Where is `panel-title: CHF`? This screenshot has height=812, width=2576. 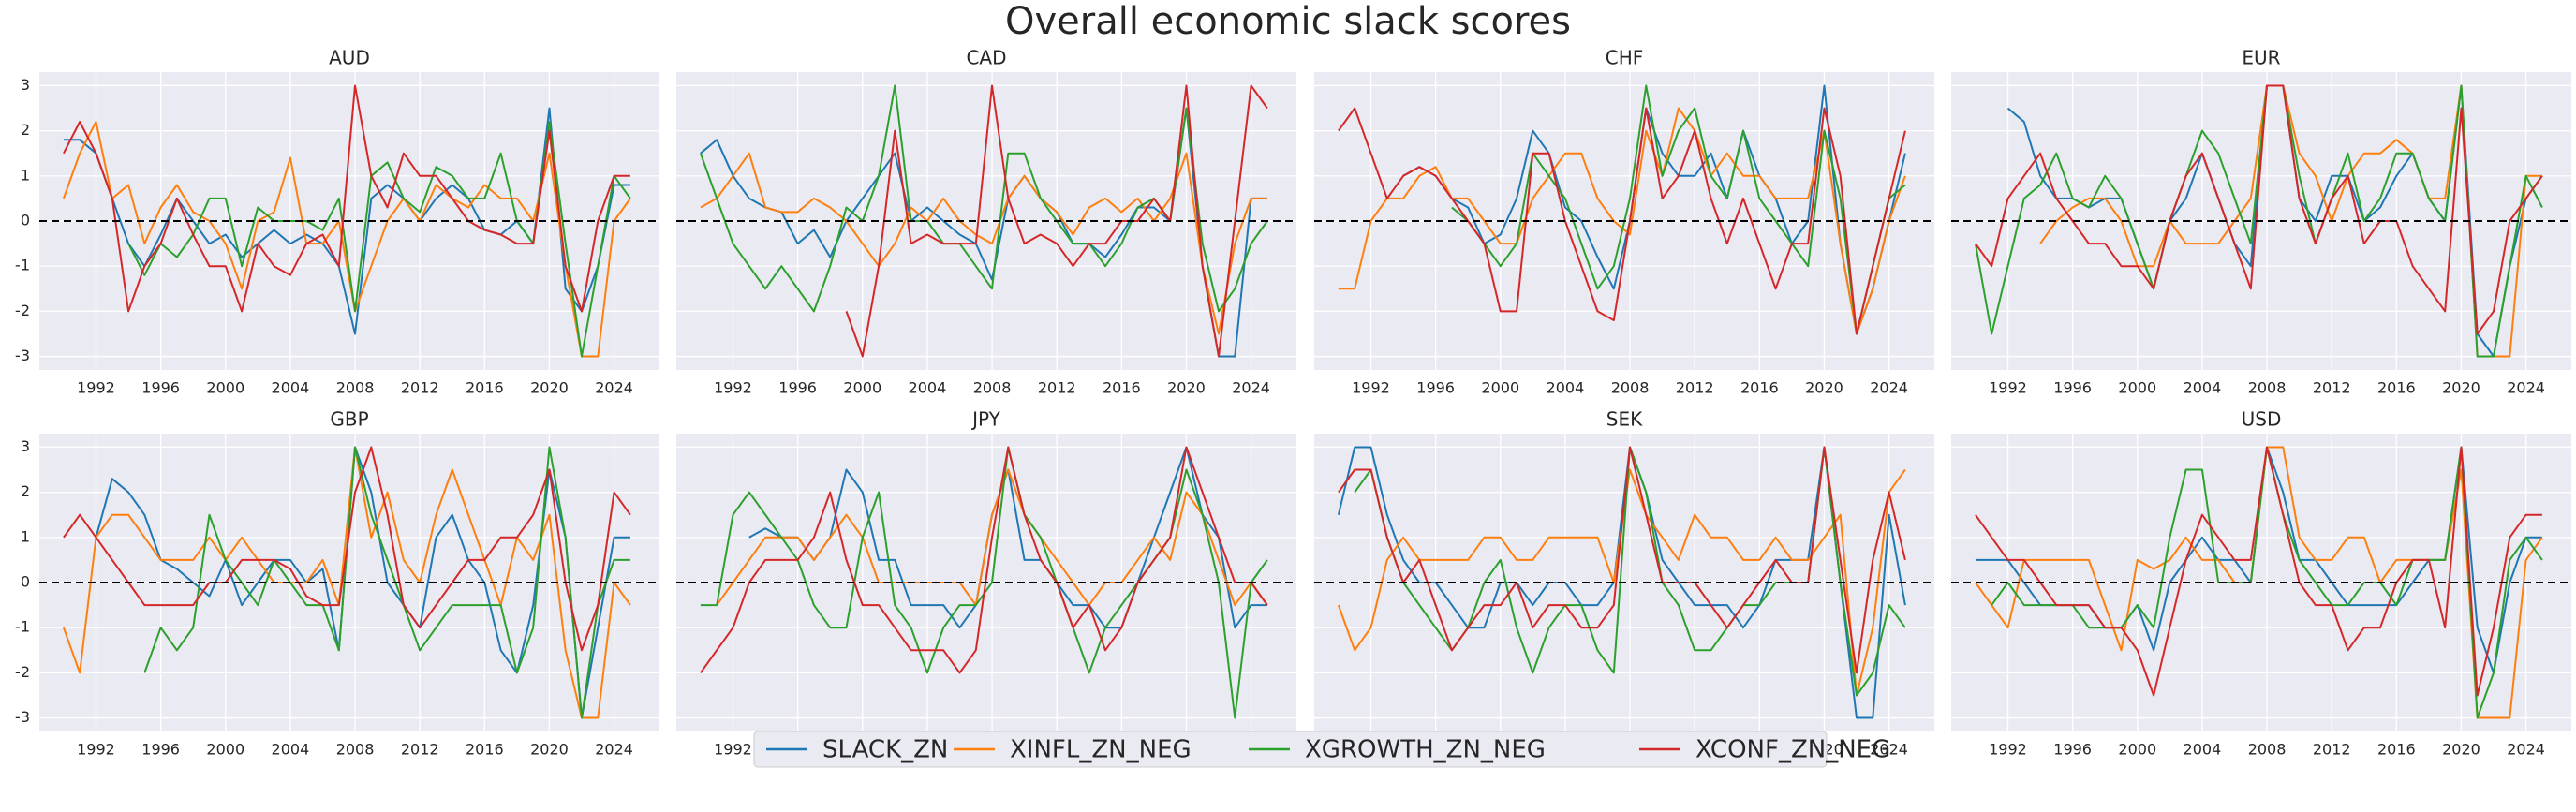 panel-title: CHF is located at coordinates (1625, 58).